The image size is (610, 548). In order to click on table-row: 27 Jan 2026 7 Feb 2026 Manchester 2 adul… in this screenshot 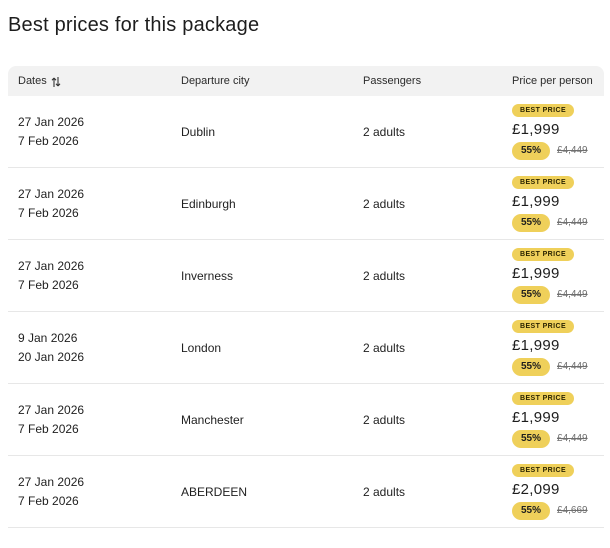, I will do `click(306, 420)`.